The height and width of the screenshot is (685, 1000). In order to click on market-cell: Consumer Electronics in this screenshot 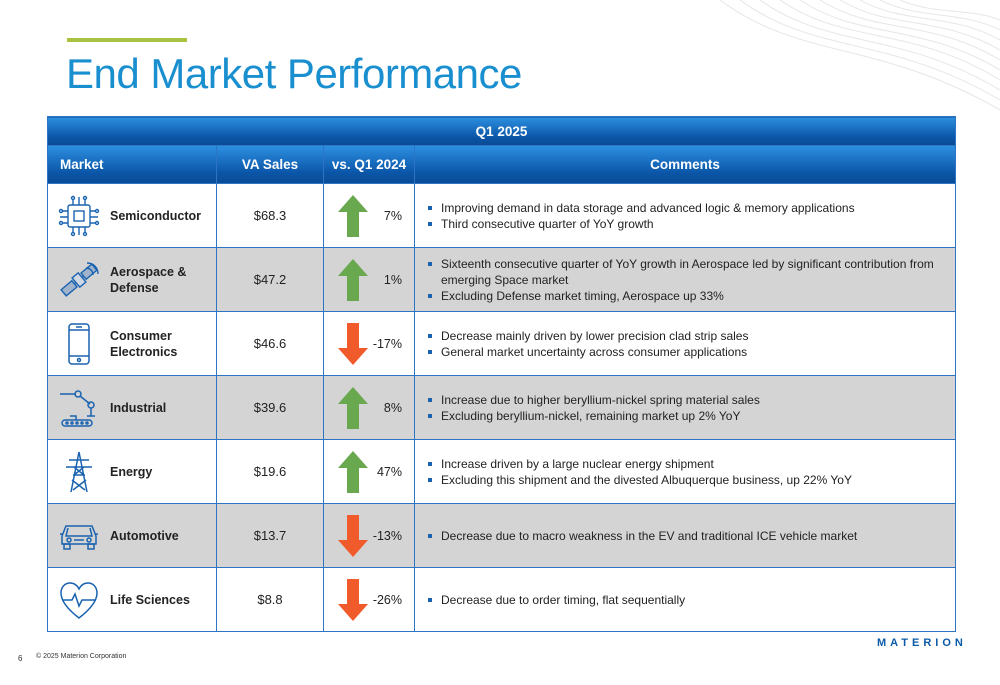, I will do `click(132, 343)`.